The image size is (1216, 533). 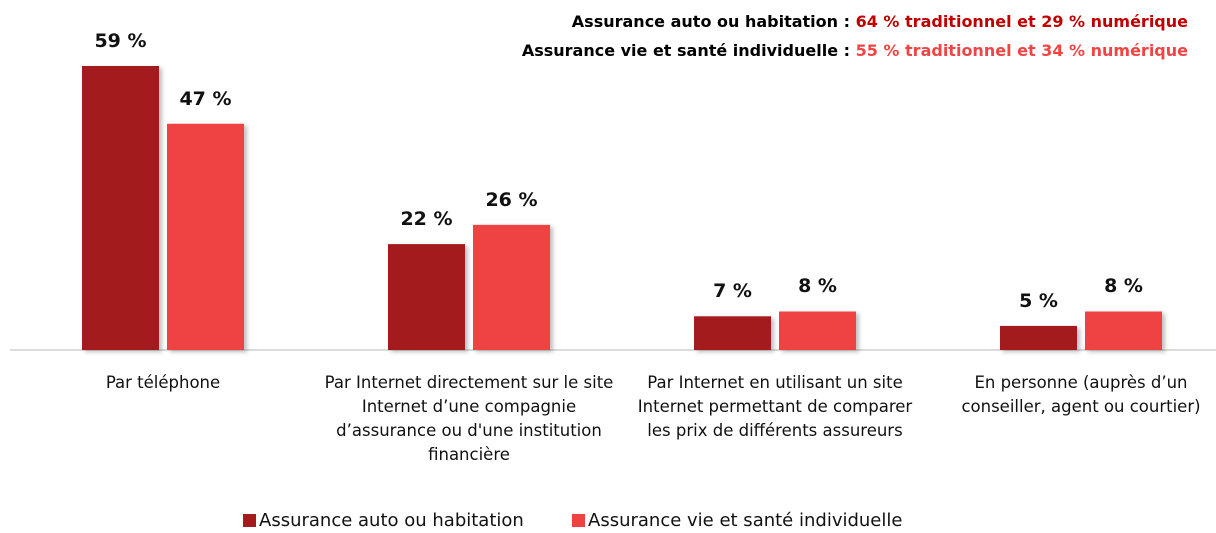 I want to click on x-tick-label: Par téléphone, so click(x=163, y=382).